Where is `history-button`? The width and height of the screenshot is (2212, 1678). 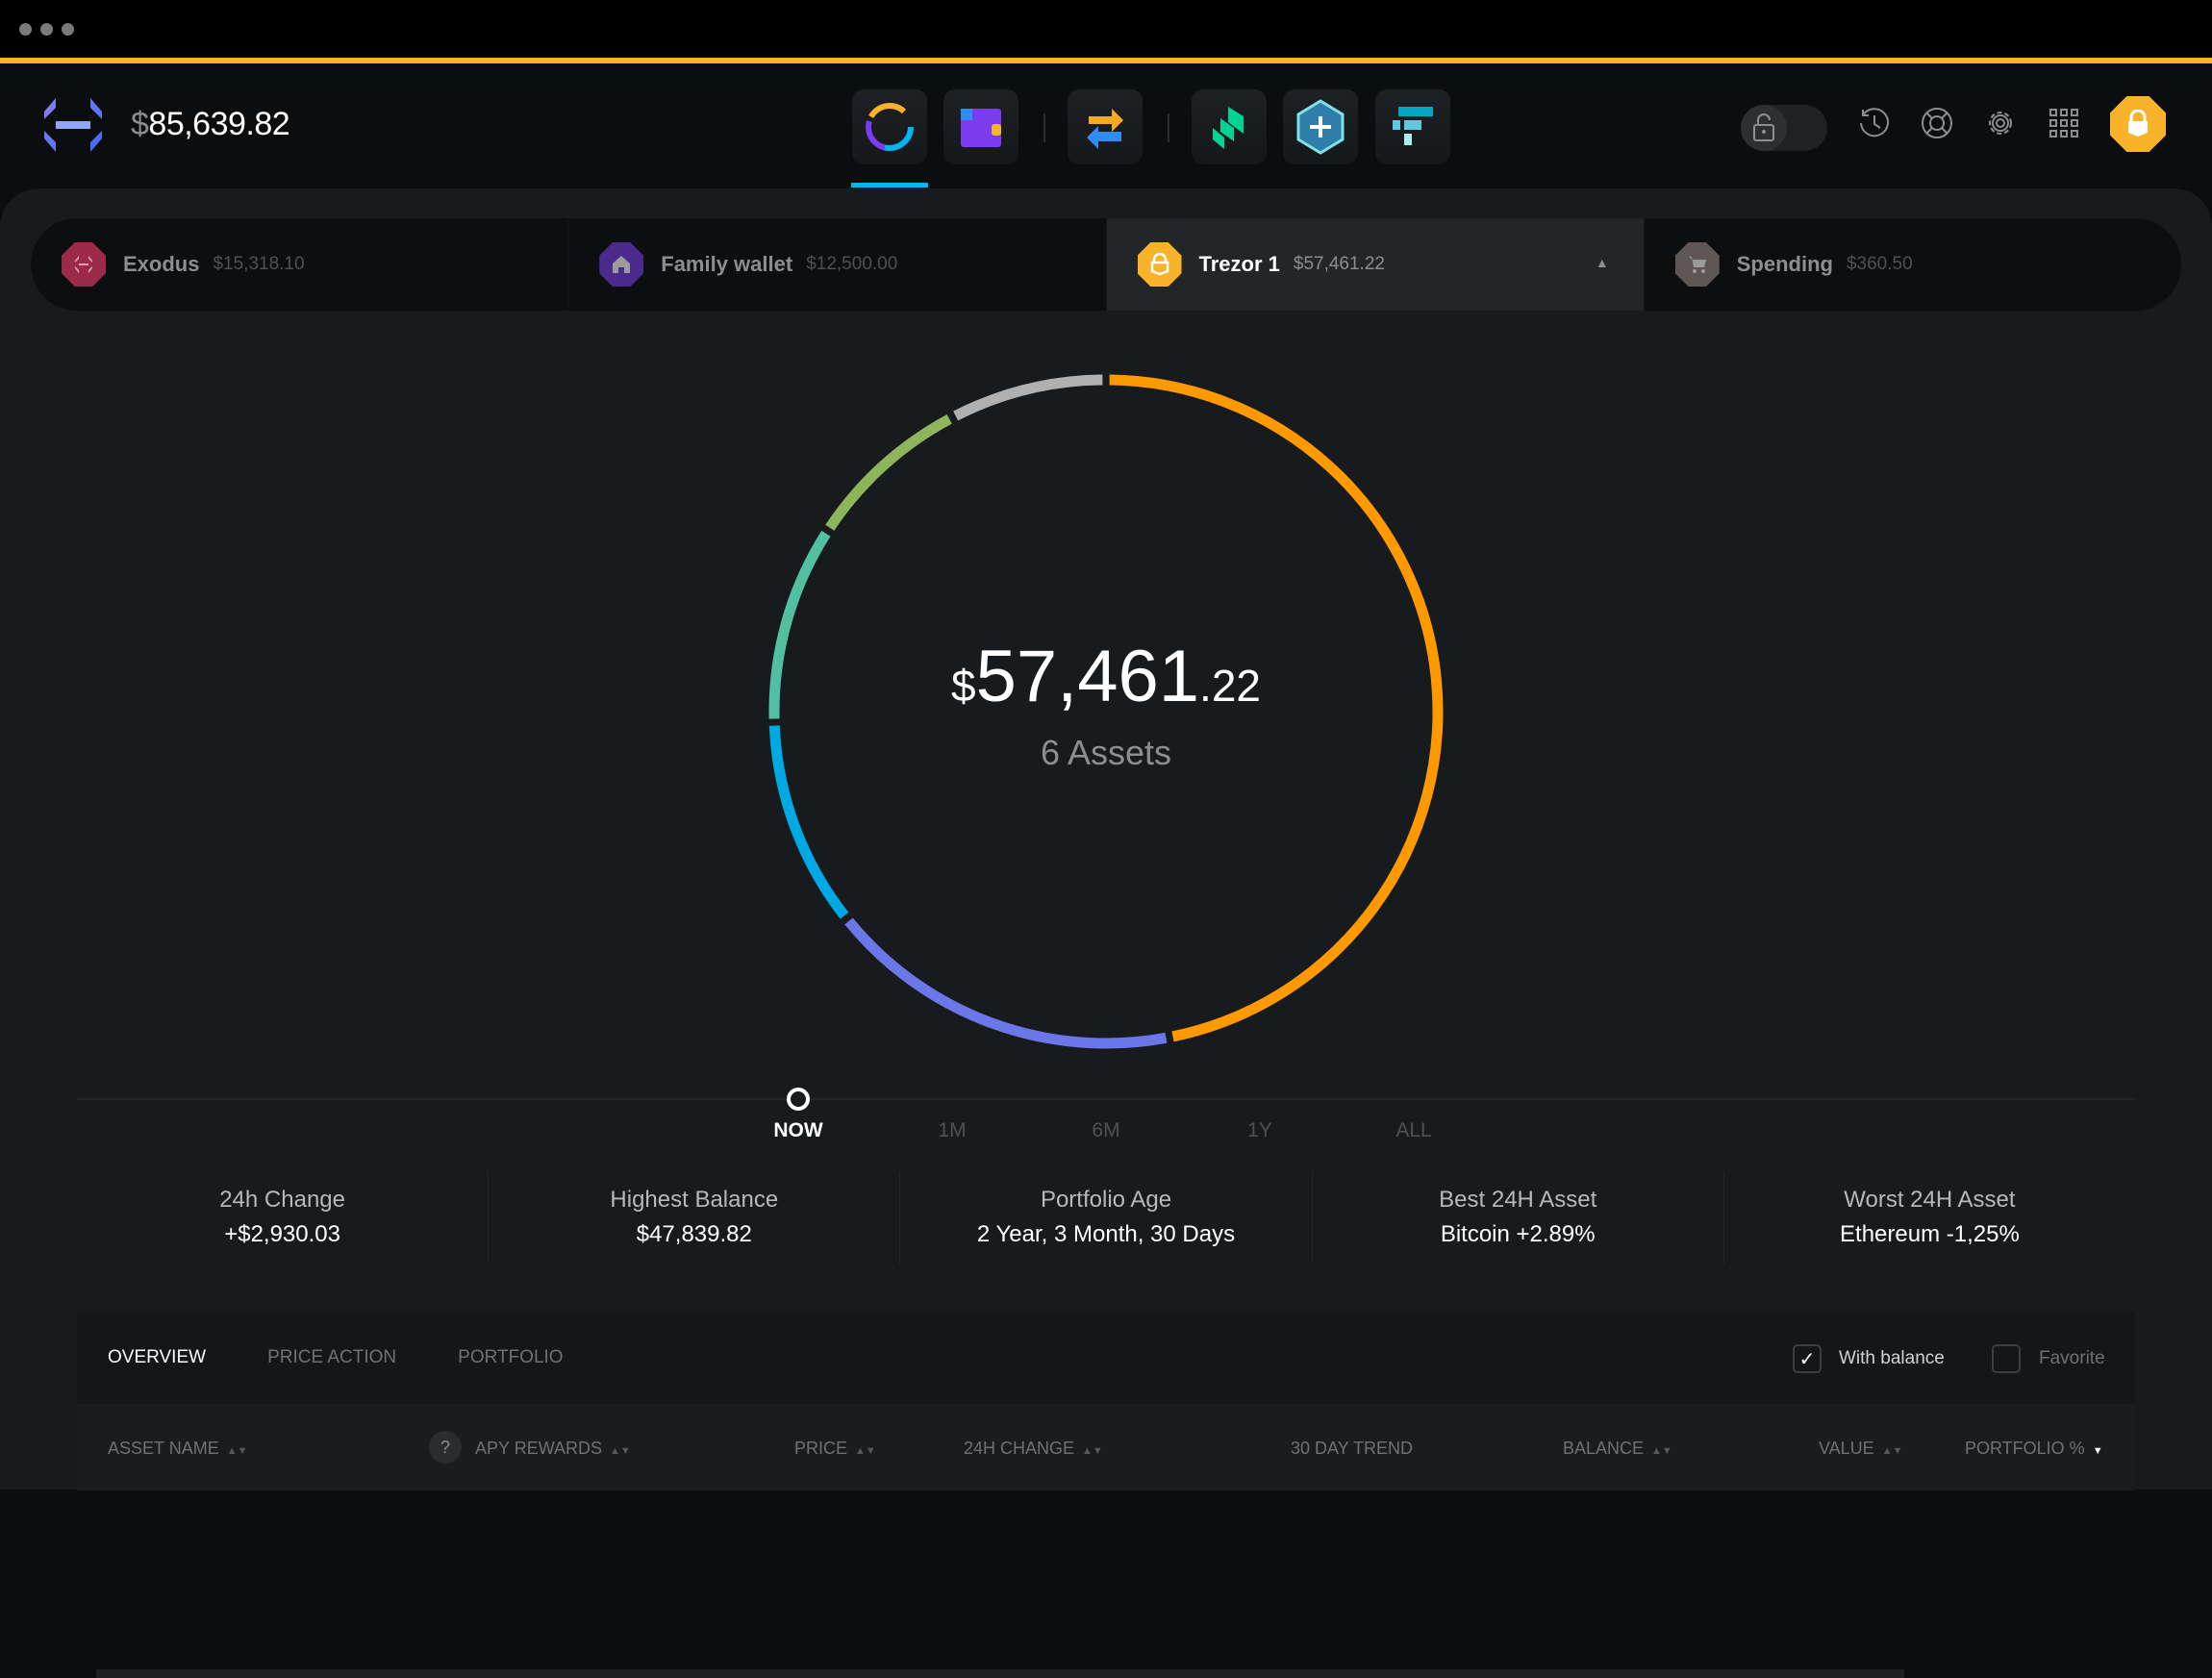 history-button is located at coordinates (1875, 123).